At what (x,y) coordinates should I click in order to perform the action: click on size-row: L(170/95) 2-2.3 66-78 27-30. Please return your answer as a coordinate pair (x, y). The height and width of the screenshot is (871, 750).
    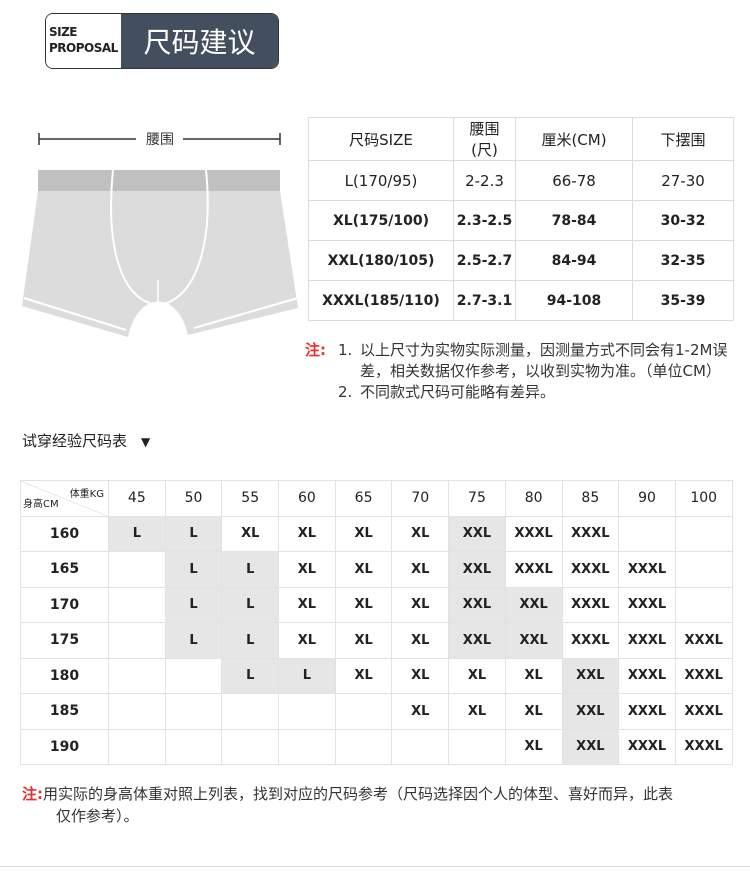
    Looking at the image, I should click on (521, 180).